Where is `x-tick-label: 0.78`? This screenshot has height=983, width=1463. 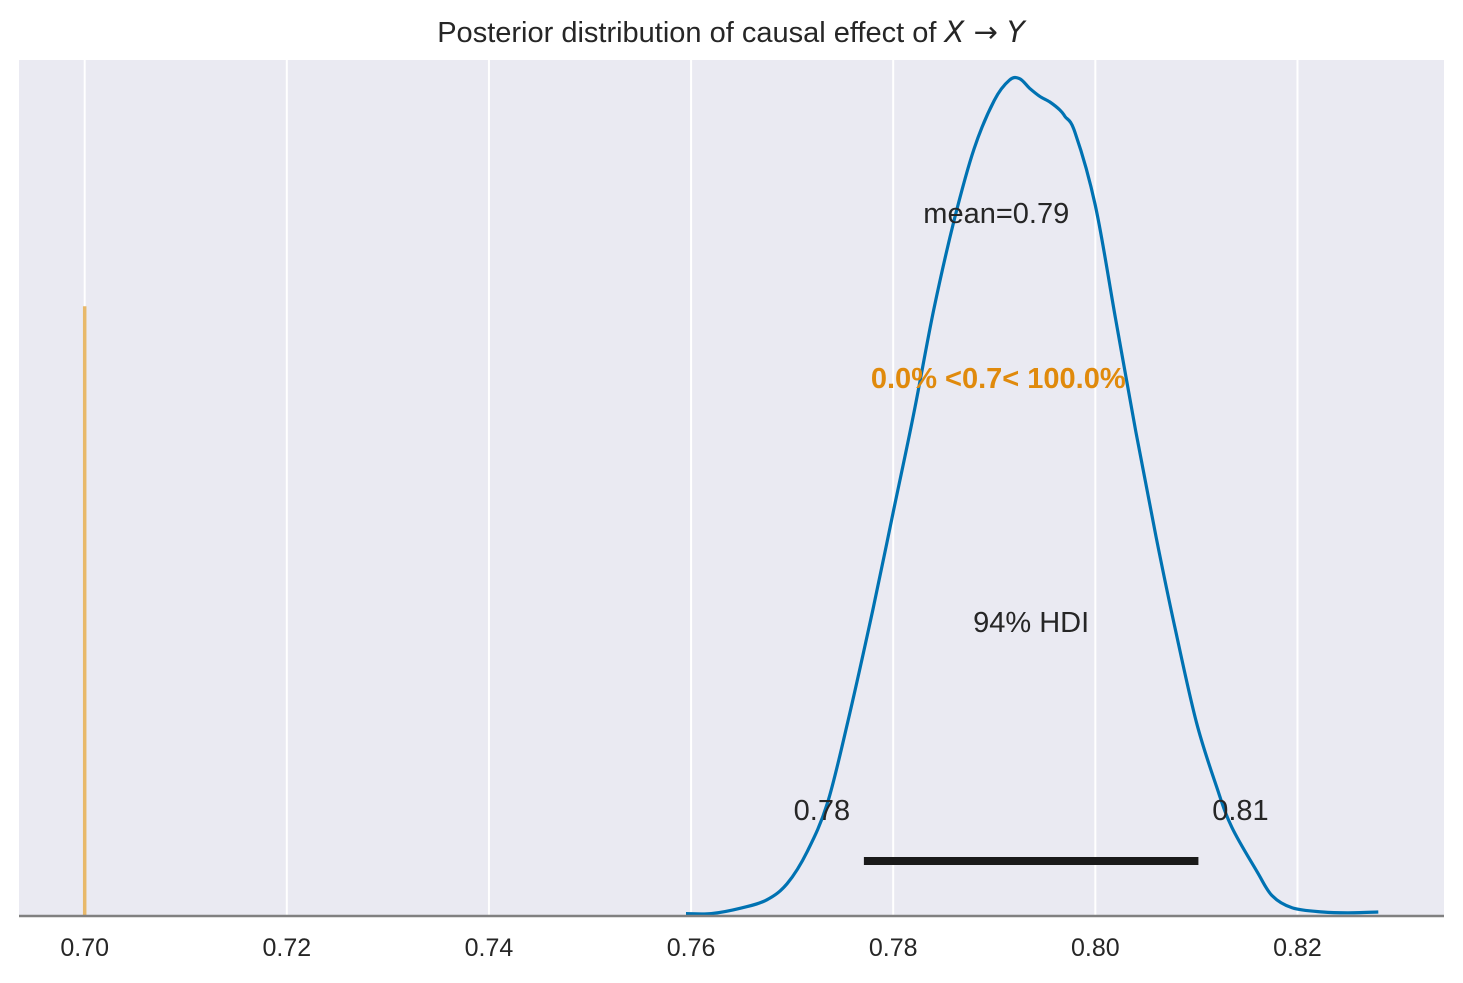 x-tick-label: 0.78 is located at coordinates (893, 948).